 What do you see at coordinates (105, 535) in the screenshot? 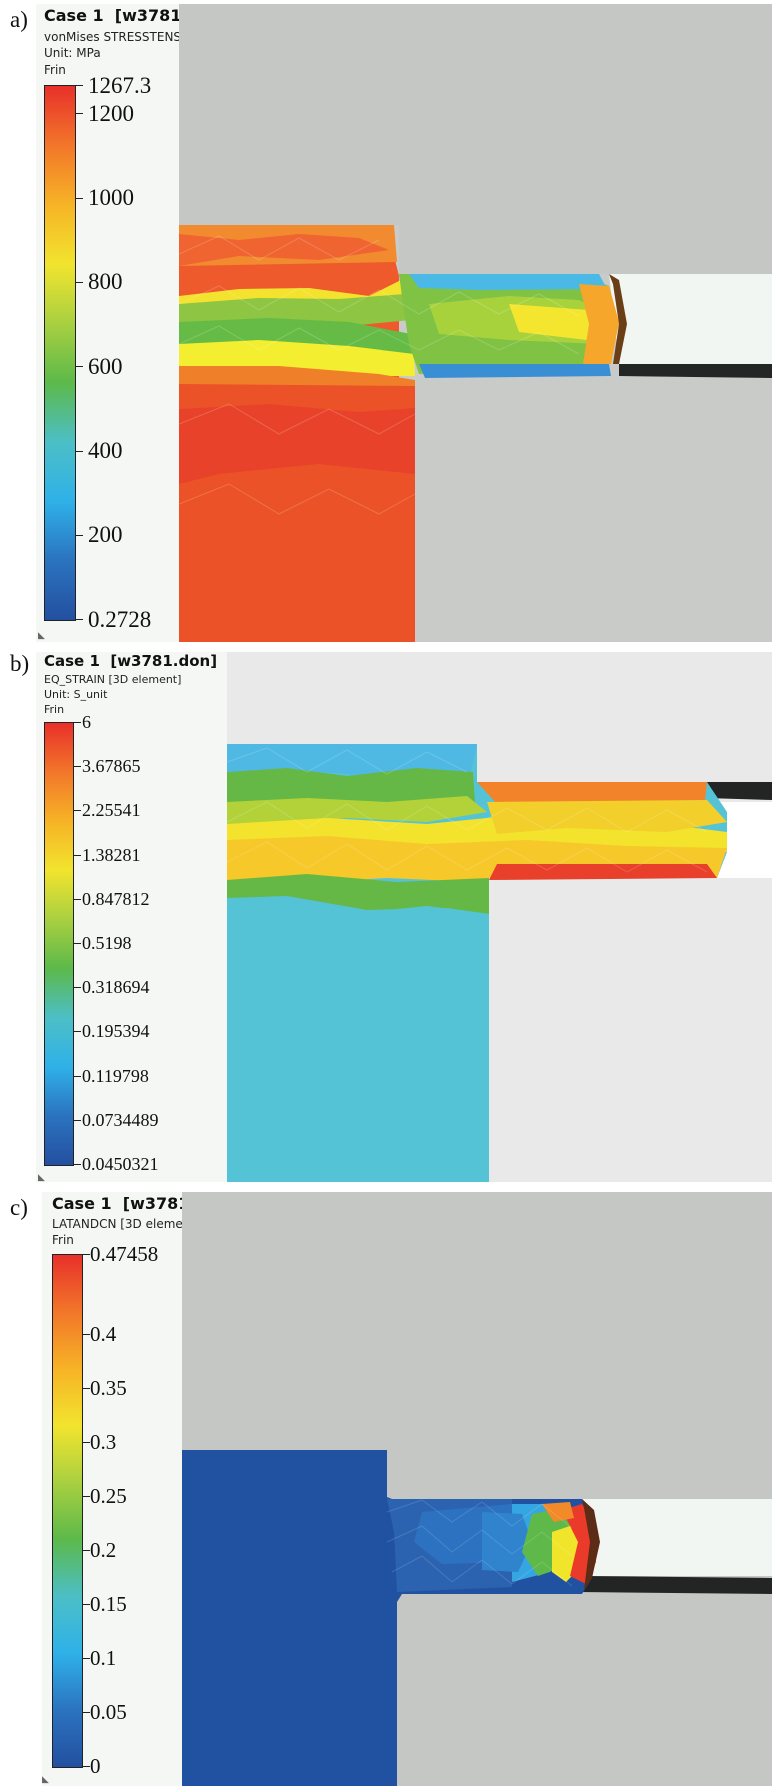
I see `colorbar-tick-label: 200` at bounding box center [105, 535].